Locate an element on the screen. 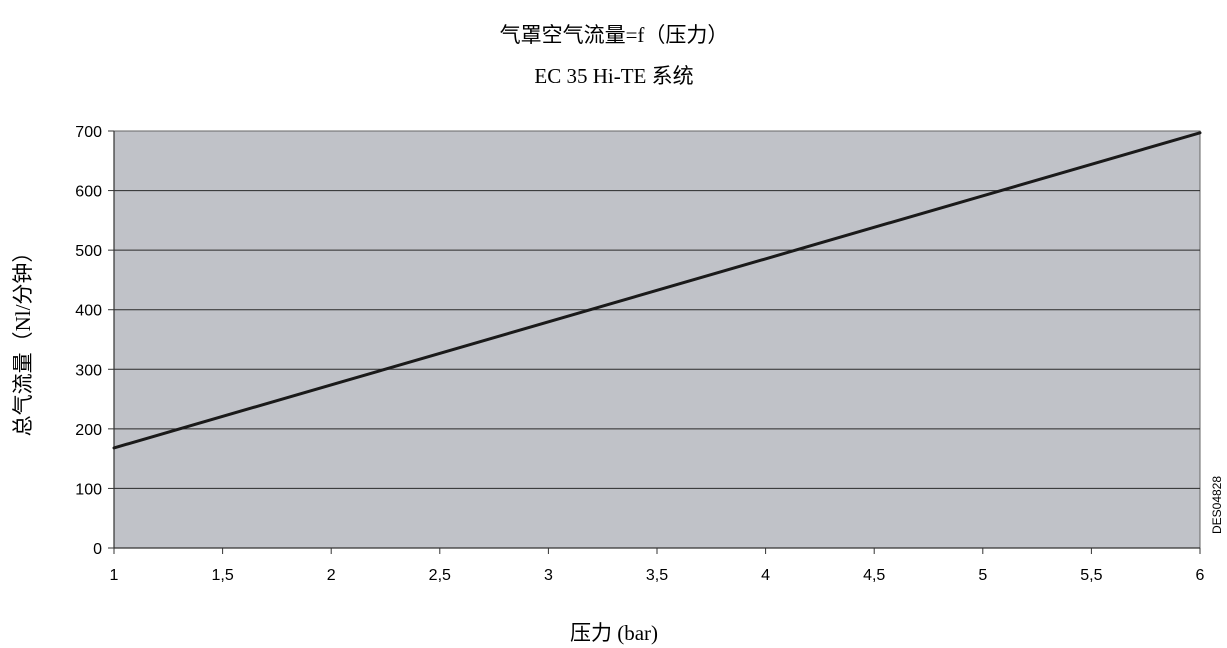 The width and height of the screenshot is (1227, 648). y-tick-label: 600 is located at coordinates (88, 192).